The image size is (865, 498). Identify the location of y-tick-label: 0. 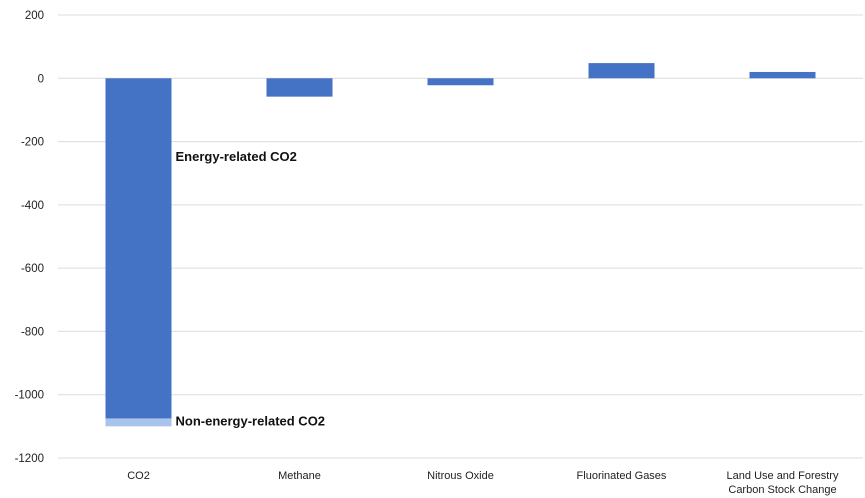
(41, 79).